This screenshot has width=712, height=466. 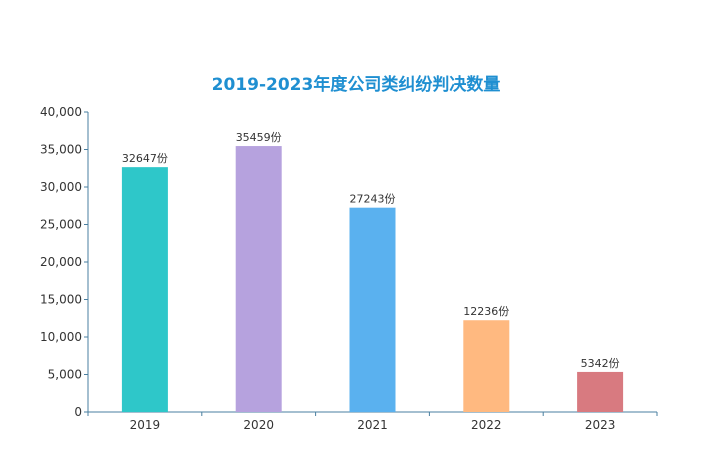 I want to click on bar-2022, so click(x=486, y=366).